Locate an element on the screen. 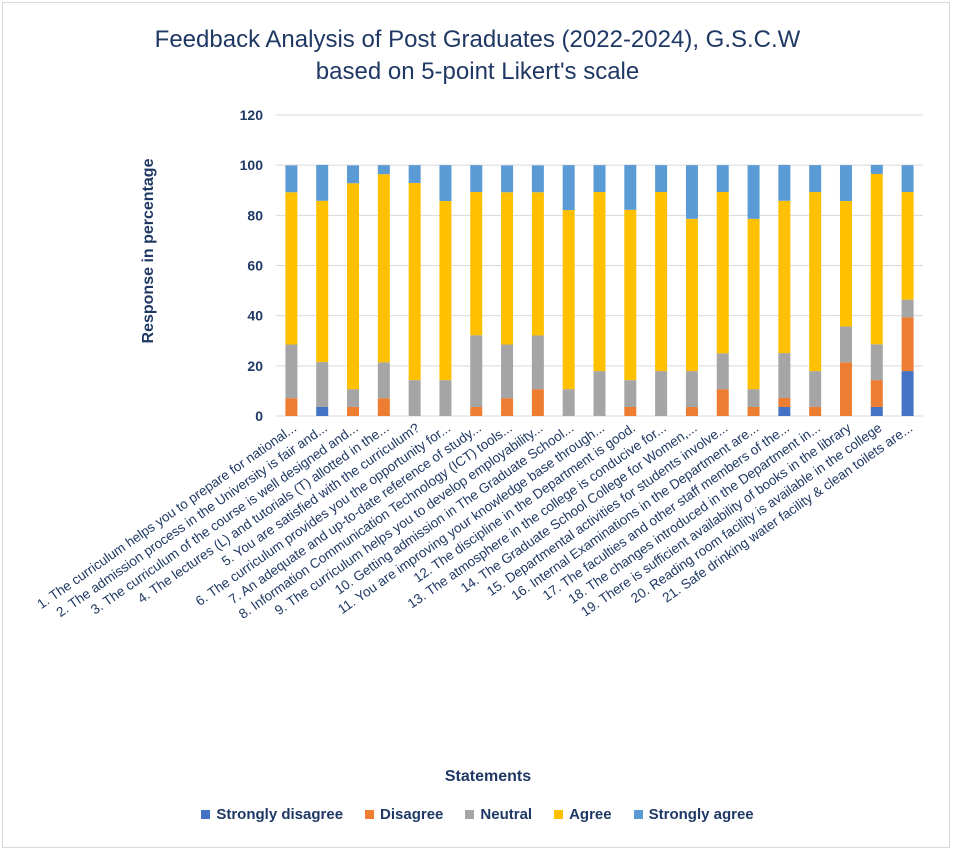 This screenshot has width=955, height=853. legend-label: Agree is located at coordinates (590, 814).